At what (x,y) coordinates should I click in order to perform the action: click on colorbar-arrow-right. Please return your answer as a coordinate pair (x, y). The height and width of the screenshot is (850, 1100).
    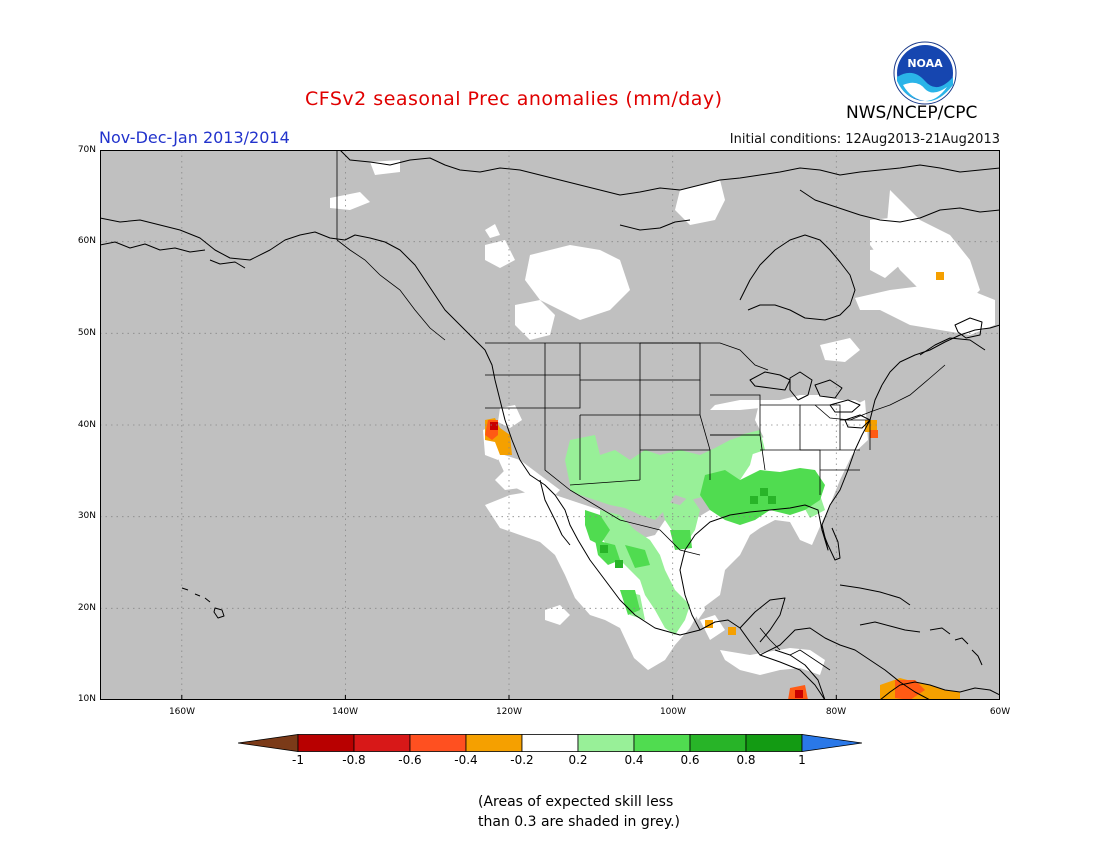
    Looking at the image, I should click on (831, 743).